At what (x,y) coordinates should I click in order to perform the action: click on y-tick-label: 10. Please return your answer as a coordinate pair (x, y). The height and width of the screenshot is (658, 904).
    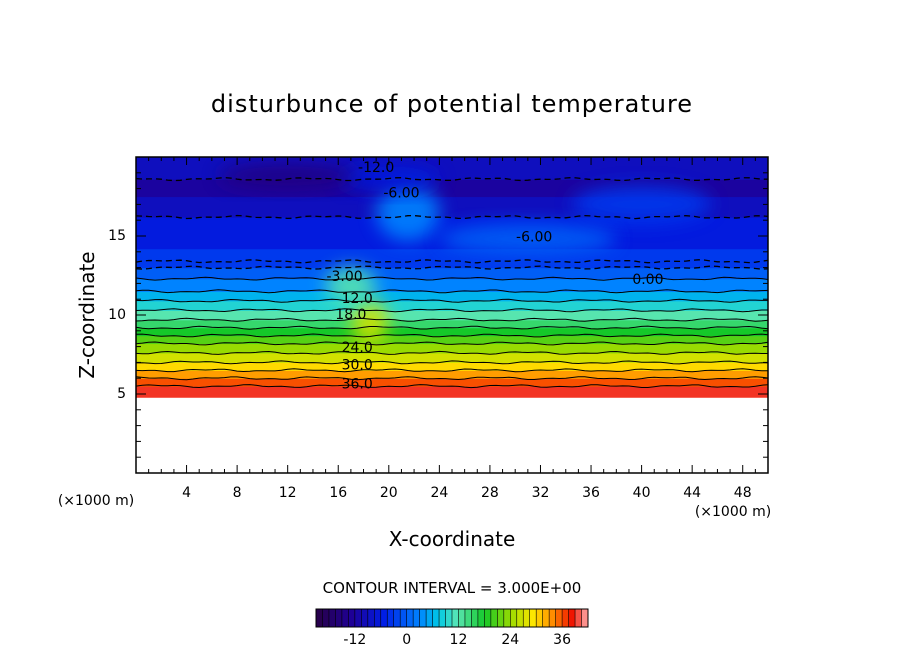
    Looking at the image, I should click on (117, 315).